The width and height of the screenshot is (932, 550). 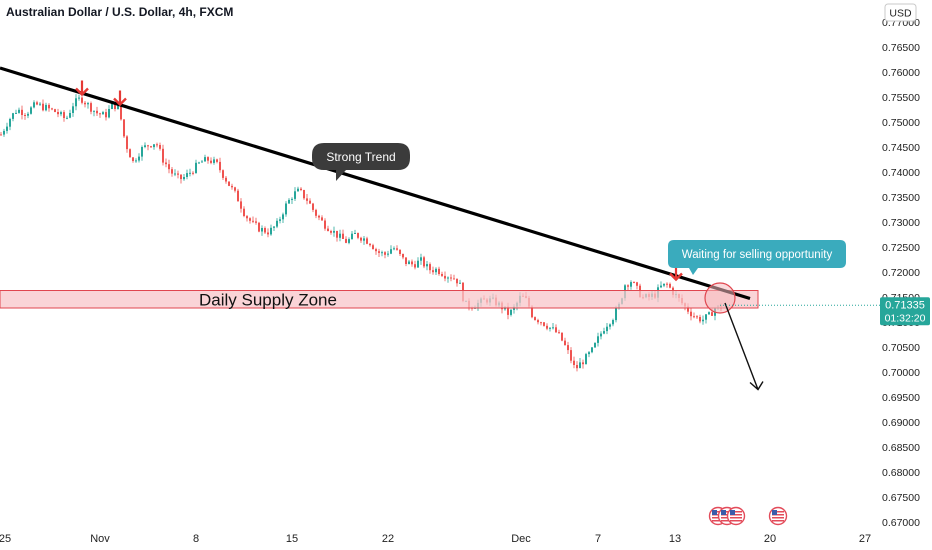 I want to click on waiting-text: Waiting for selling opportunity, so click(x=757, y=255).